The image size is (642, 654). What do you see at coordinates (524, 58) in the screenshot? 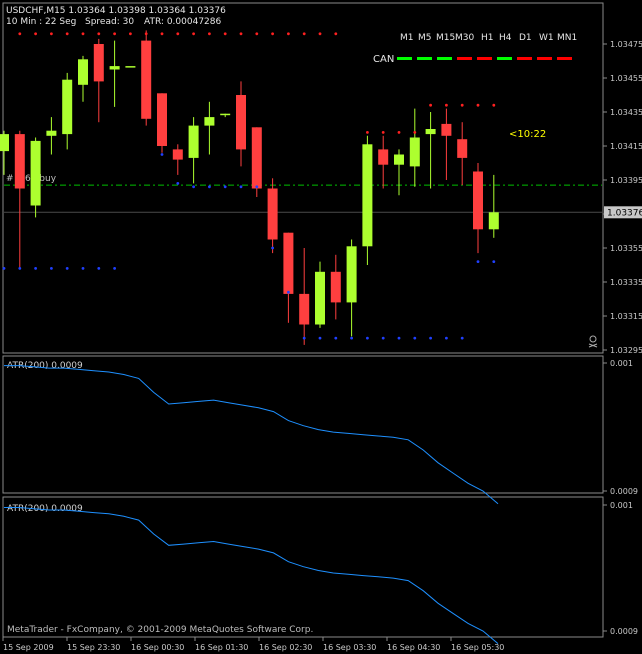
I see `can-bar-d1` at bounding box center [524, 58].